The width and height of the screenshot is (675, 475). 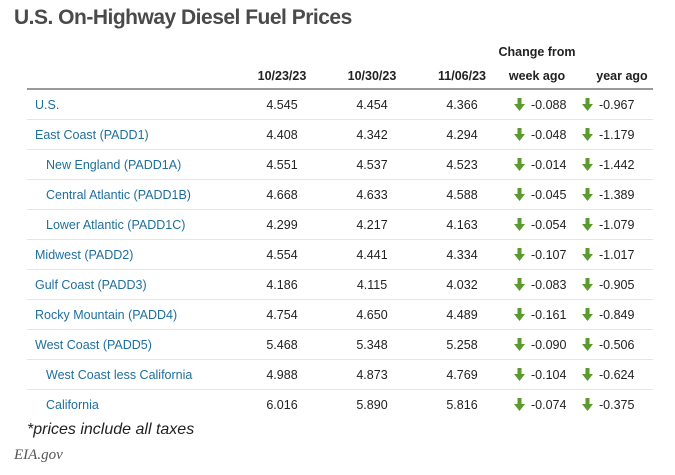 I want to click on year-change-cell: -0.905, so click(x=622, y=284).